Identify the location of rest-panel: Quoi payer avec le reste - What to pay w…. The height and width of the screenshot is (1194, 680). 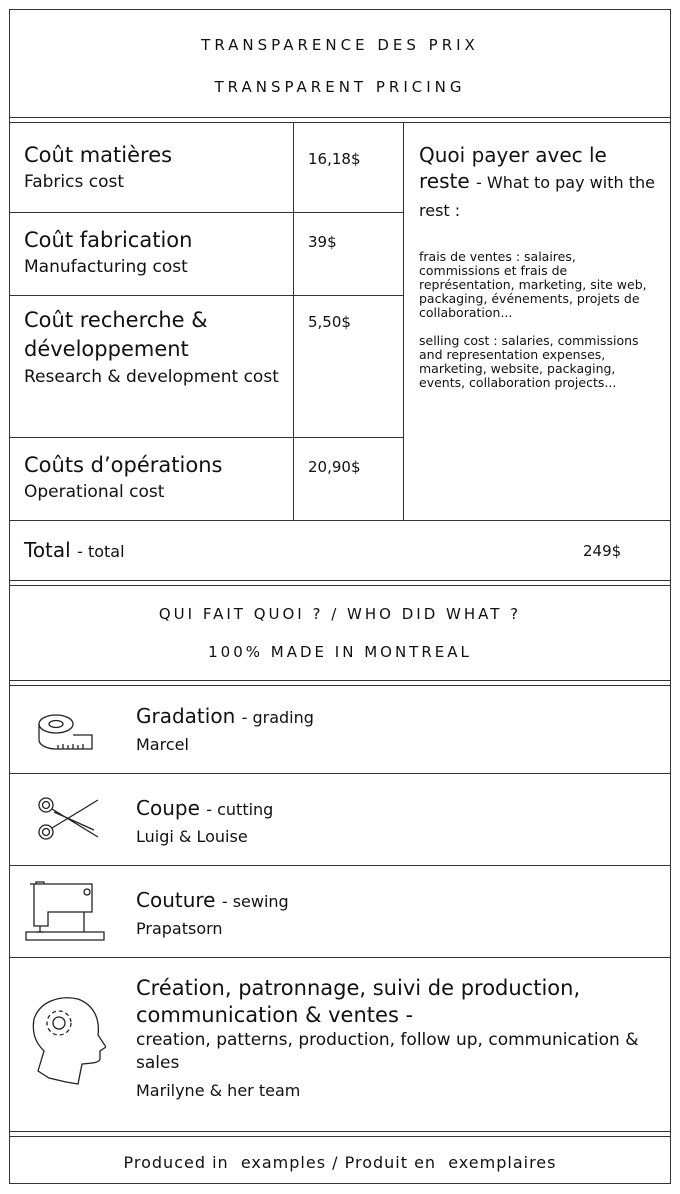
(539, 266).